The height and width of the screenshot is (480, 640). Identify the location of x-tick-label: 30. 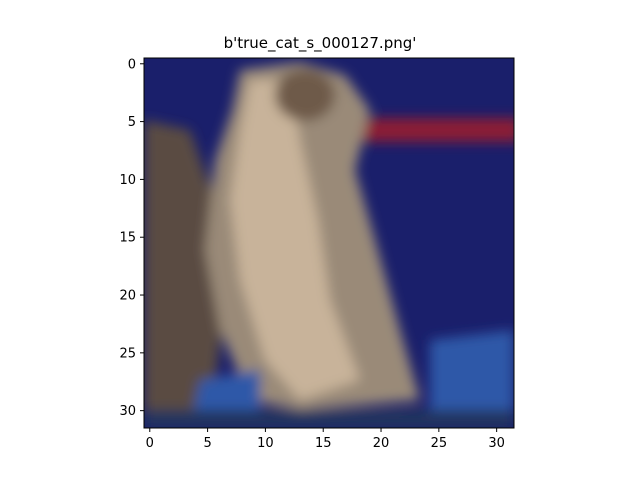
(496, 443).